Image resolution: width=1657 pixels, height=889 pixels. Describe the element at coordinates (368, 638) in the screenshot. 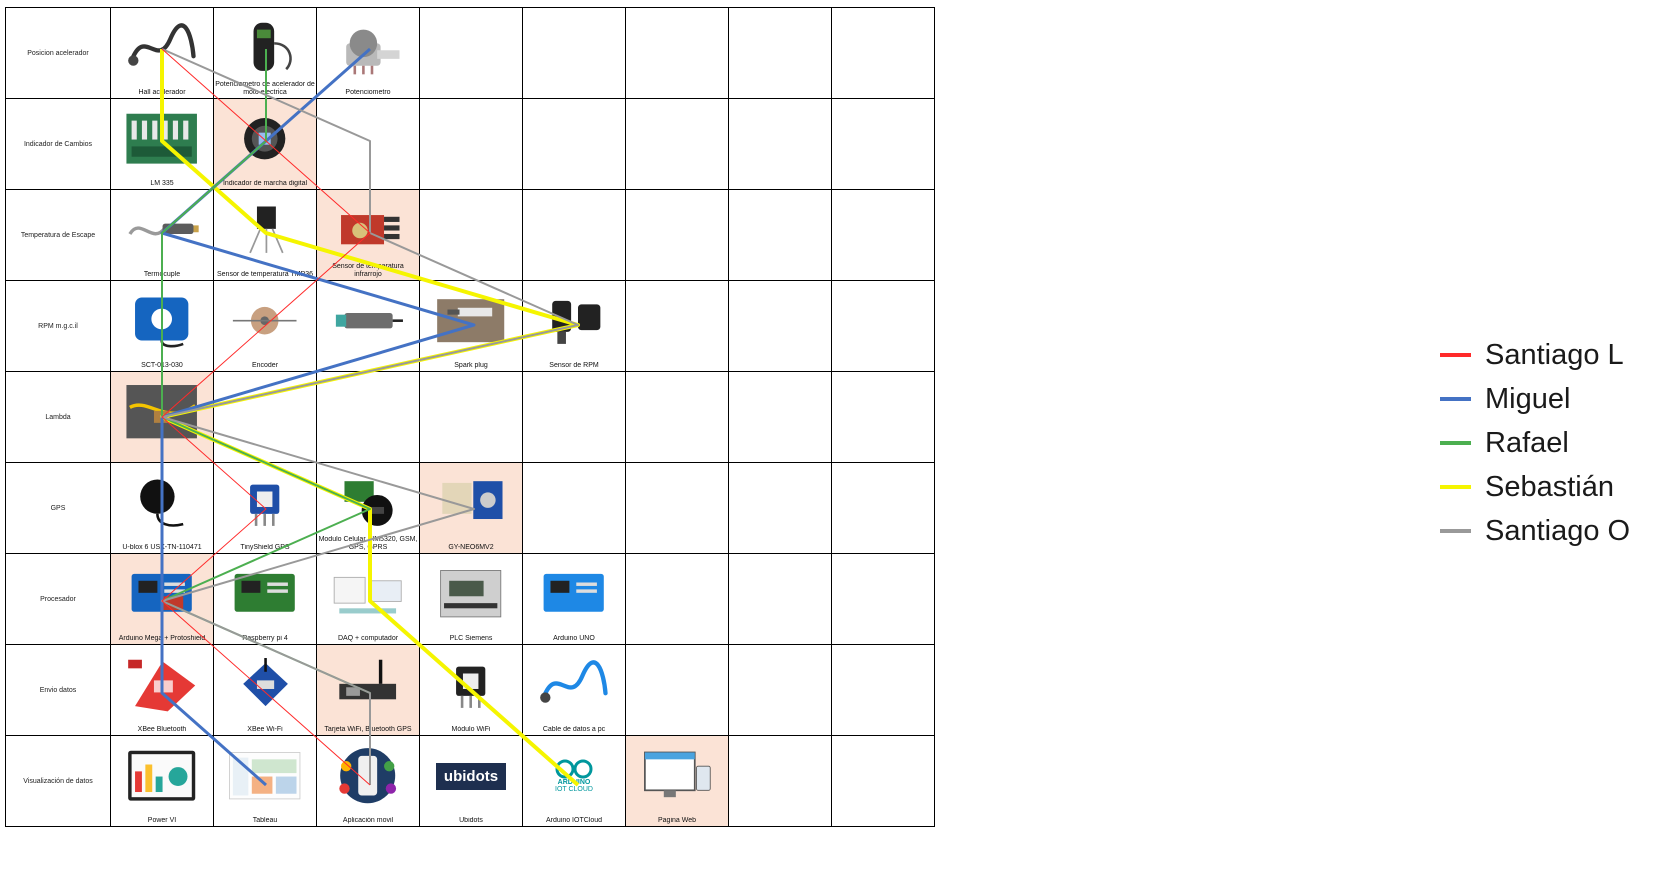

I see `option-caption: DAQ + computador` at that location.